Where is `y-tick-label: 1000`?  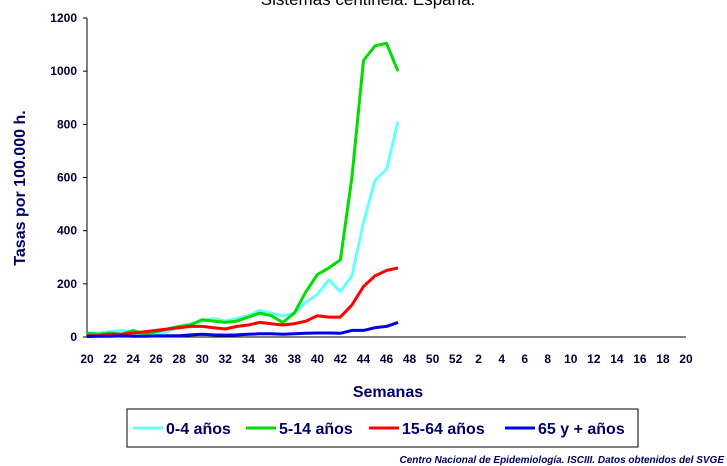 y-tick-label: 1000 is located at coordinates (63, 71).